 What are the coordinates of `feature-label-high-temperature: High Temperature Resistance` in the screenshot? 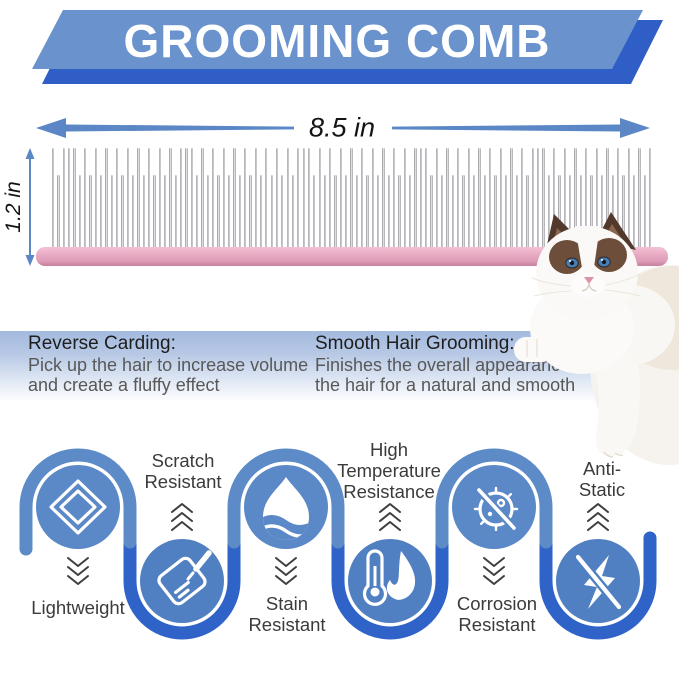 It's located at (389, 470).